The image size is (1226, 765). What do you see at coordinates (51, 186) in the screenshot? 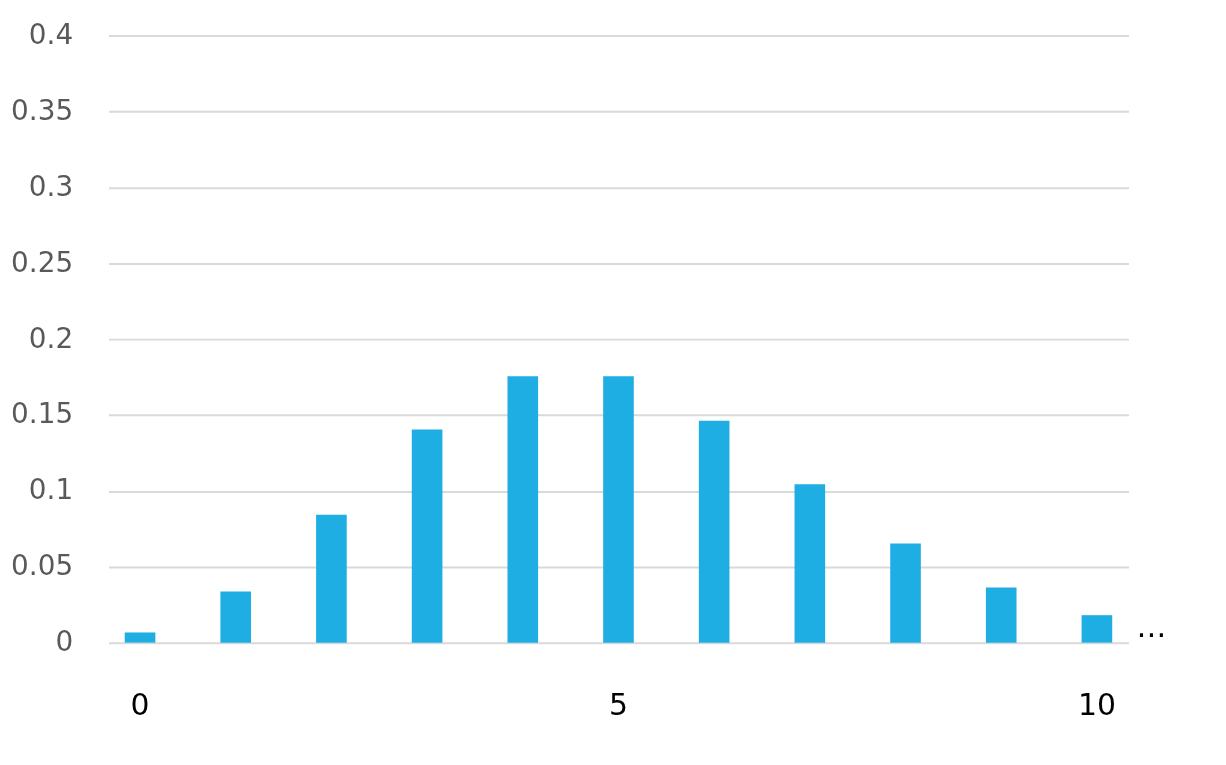
I see `y-tick-label: 0.3` at bounding box center [51, 186].